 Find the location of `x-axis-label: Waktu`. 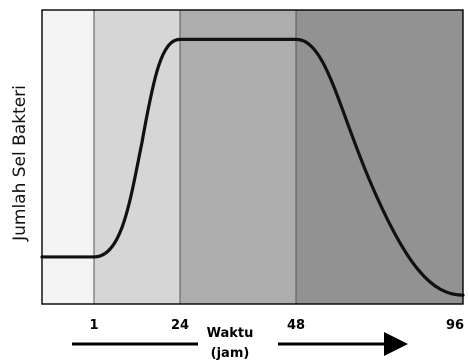

x-axis-label: Waktu is located at coordinates (230, 333).